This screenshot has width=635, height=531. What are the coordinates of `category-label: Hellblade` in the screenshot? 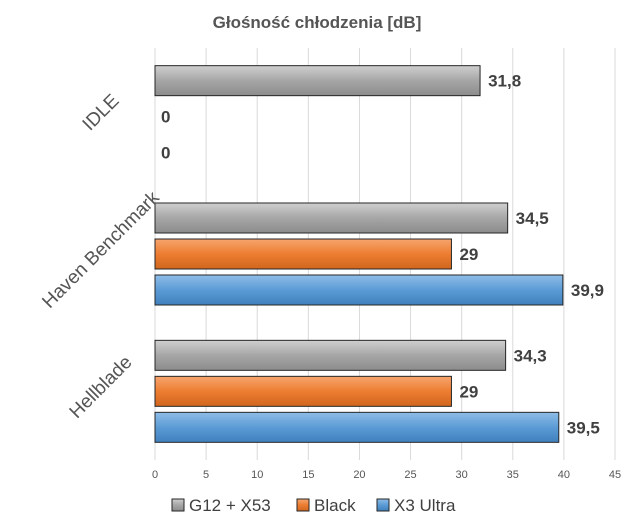 It's located at (101, 387).